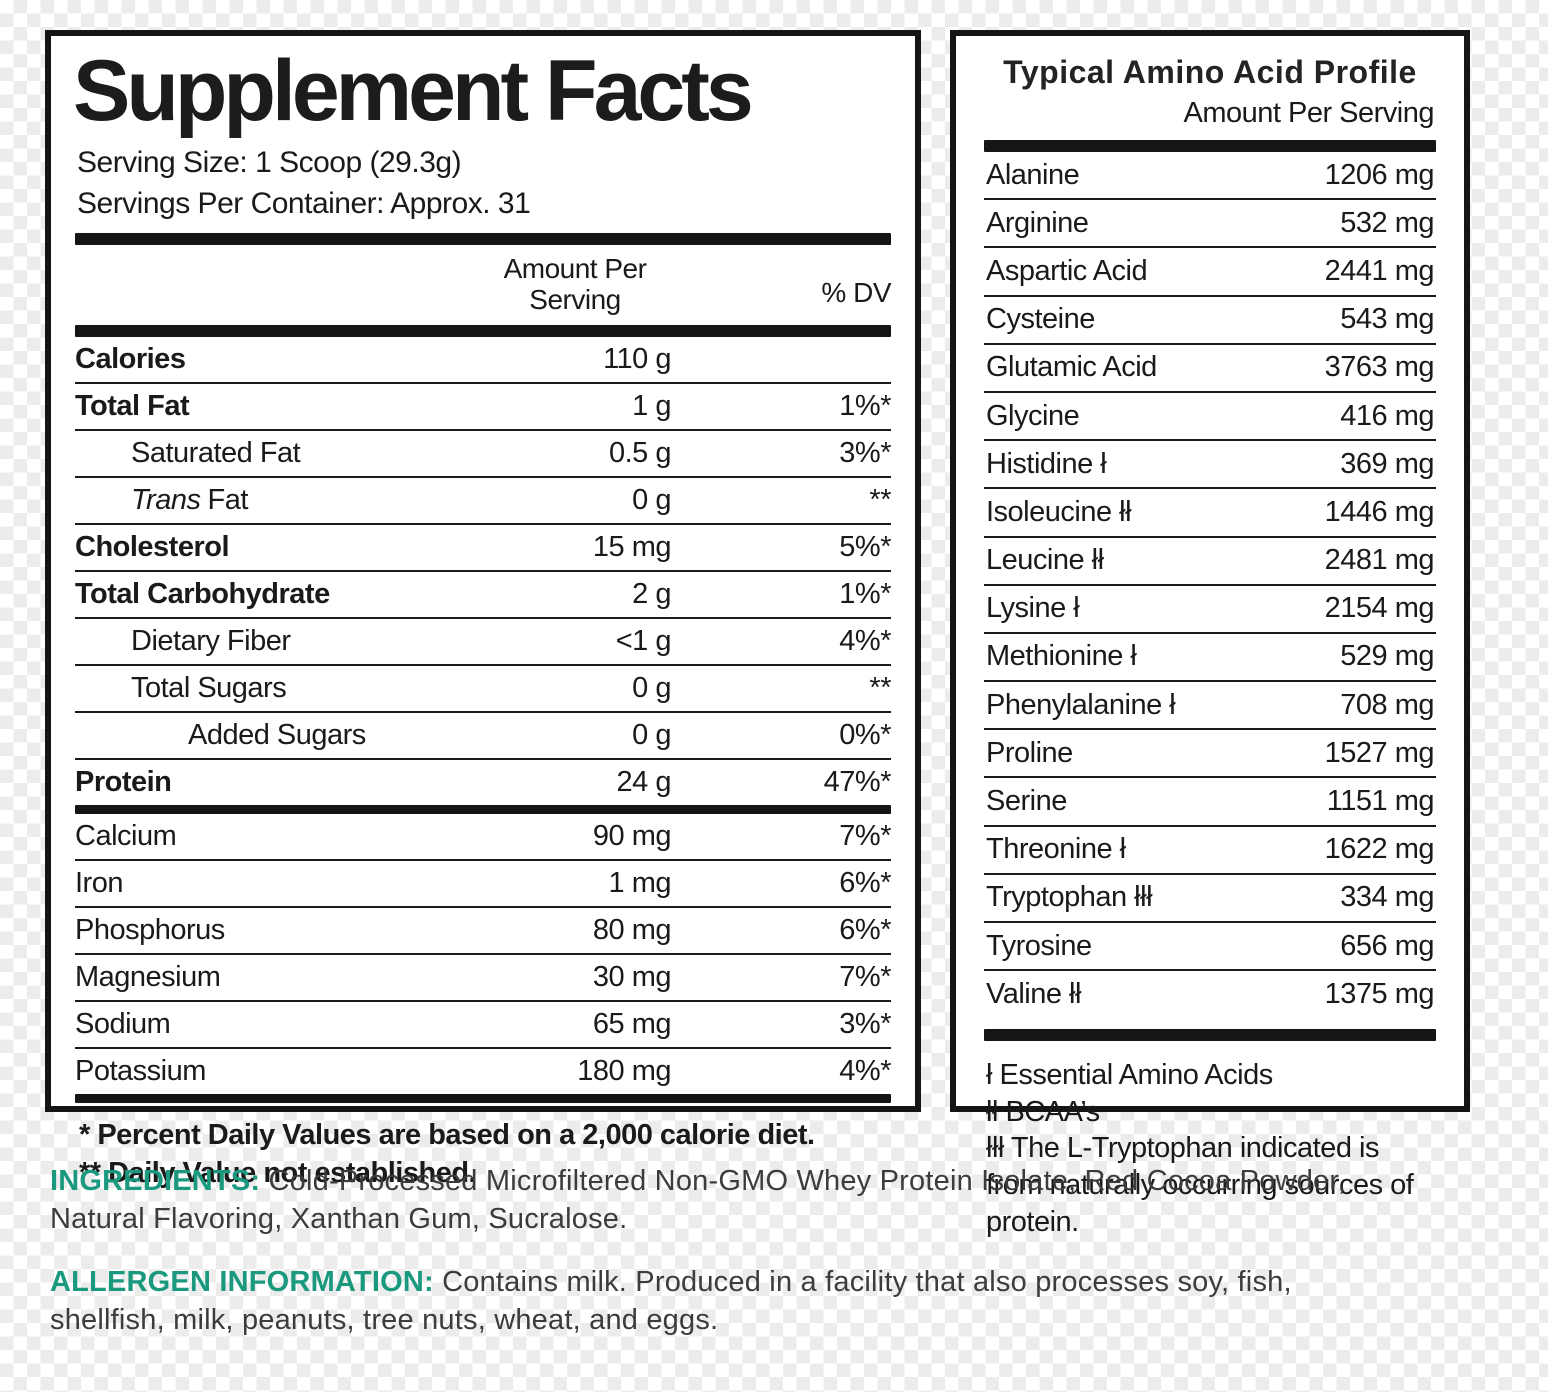 The width and height of the screenshot is (1548, 1392). Describe the element at coordinates (1387, 704) in the screenshot. I see `amino-amount: 708 mg` at that location.